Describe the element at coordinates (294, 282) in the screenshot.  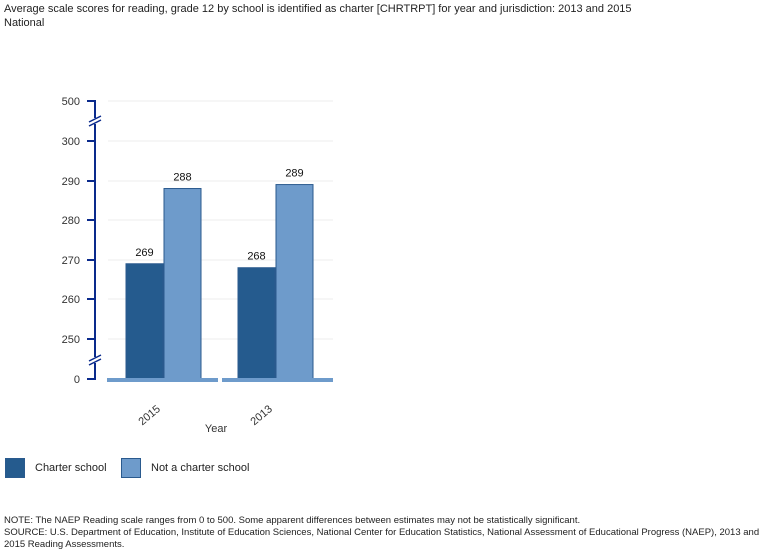
I see `bar-2013-not-charter` at that location.